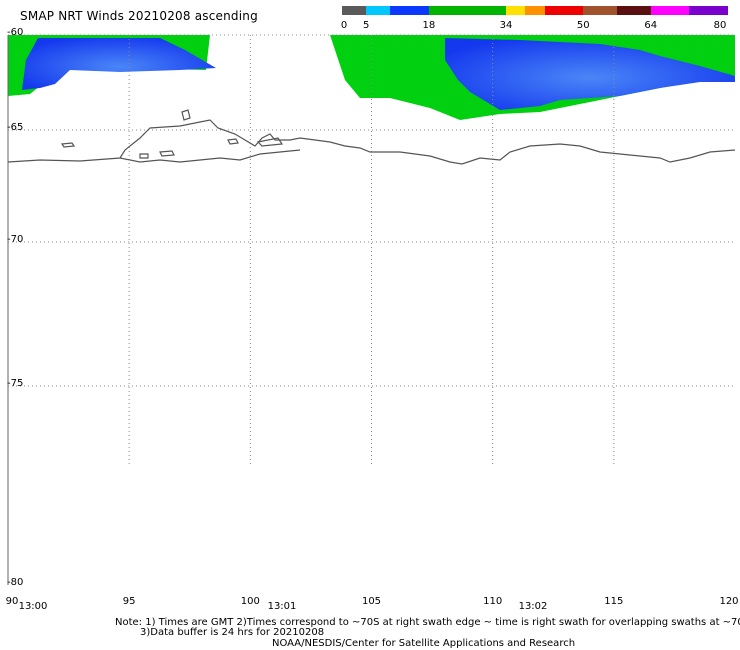 Image resolution: width=740 pixels, height=650 pixels. What do you see at coordinates (614, 601) in the screenshot?
I see `longitude-label: 115` at bounding box center [614, 601].